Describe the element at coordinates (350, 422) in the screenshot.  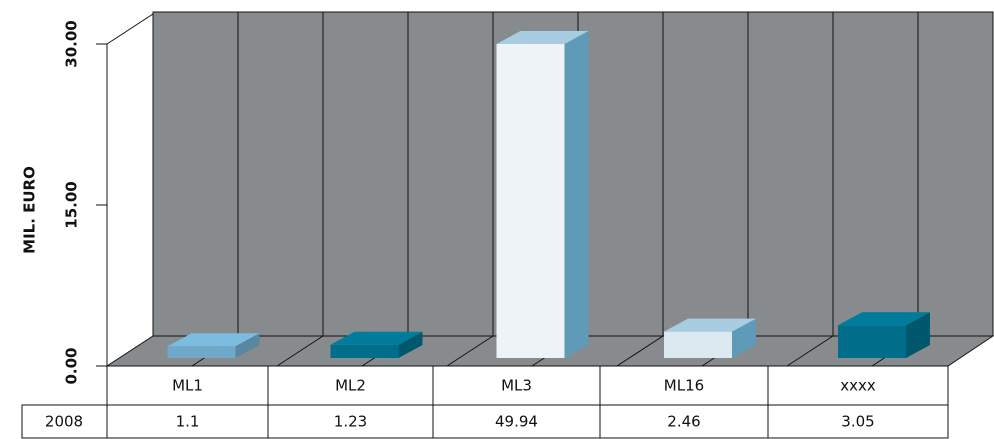
I see `table-value: 1.23` at that location.